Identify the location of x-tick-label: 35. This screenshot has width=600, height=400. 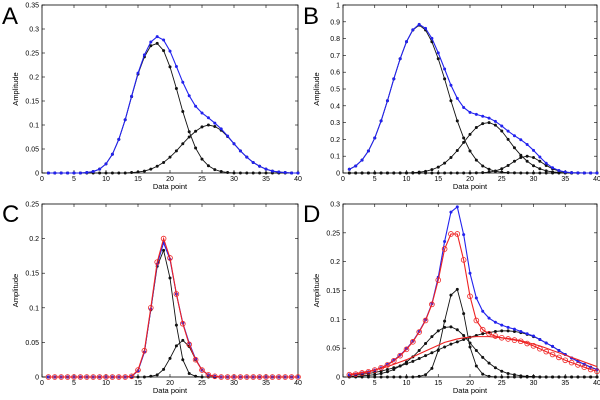
(266, 179).